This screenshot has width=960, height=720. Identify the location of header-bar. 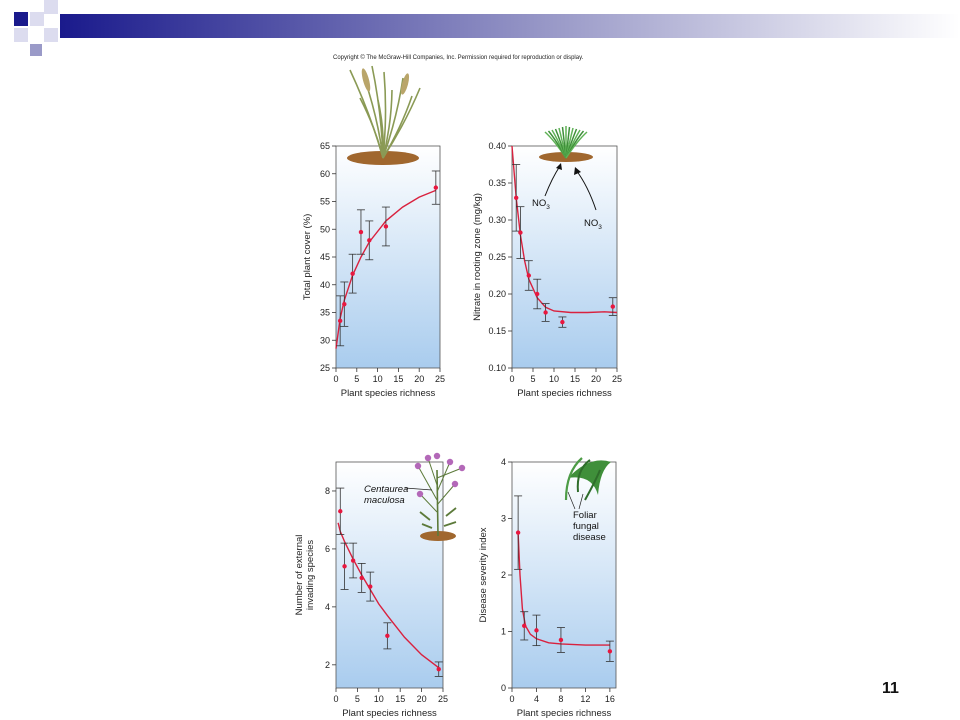
(510, 26).